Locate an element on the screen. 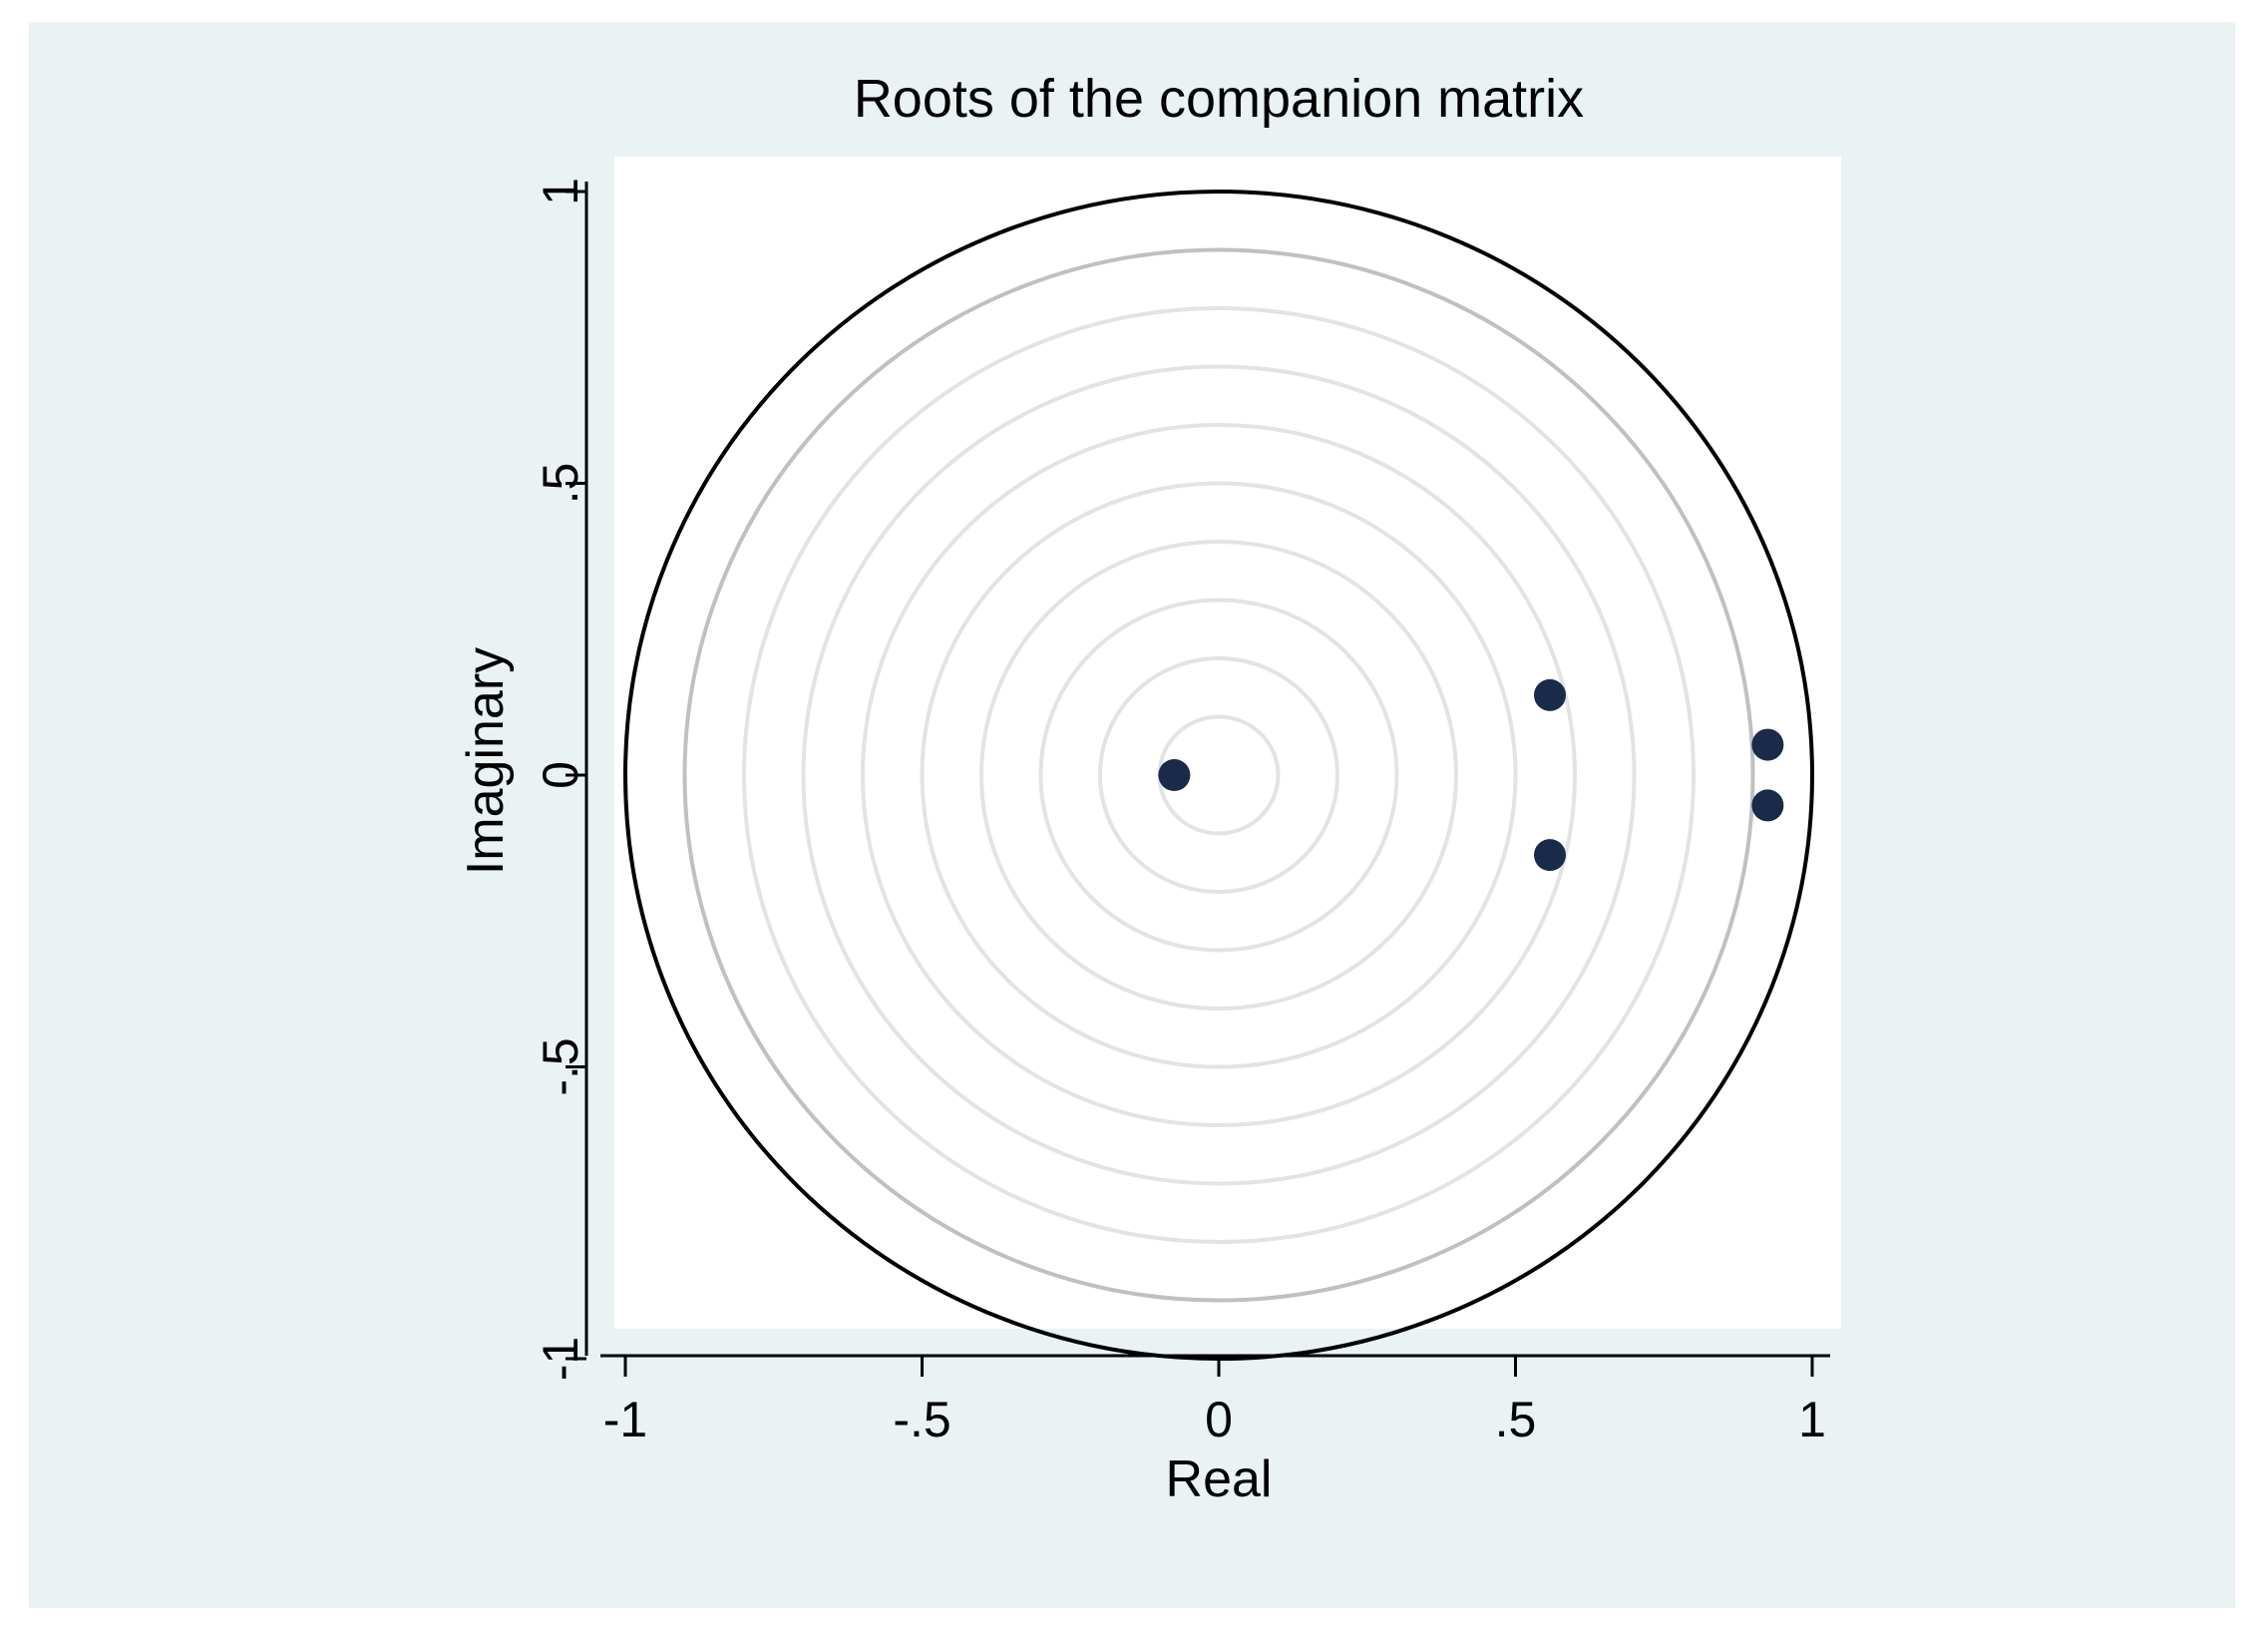 The image size is (2268, 1634). x-axis-ticks: -1 -.5 0 .5 1 is located at coordinates (1214, 1401).